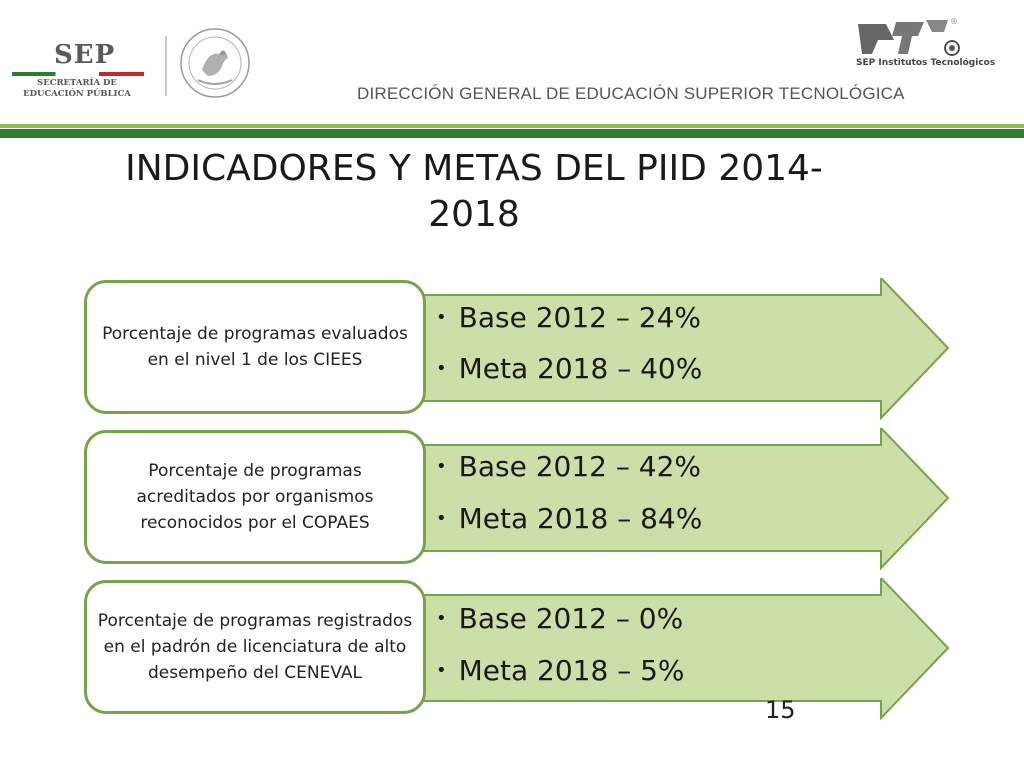 This screenshot has width=1024, height=768. What do you see at coordinates (954, 21) in the screenshot?
I see `registered-mark: ®` at bounding box center [954, 21].